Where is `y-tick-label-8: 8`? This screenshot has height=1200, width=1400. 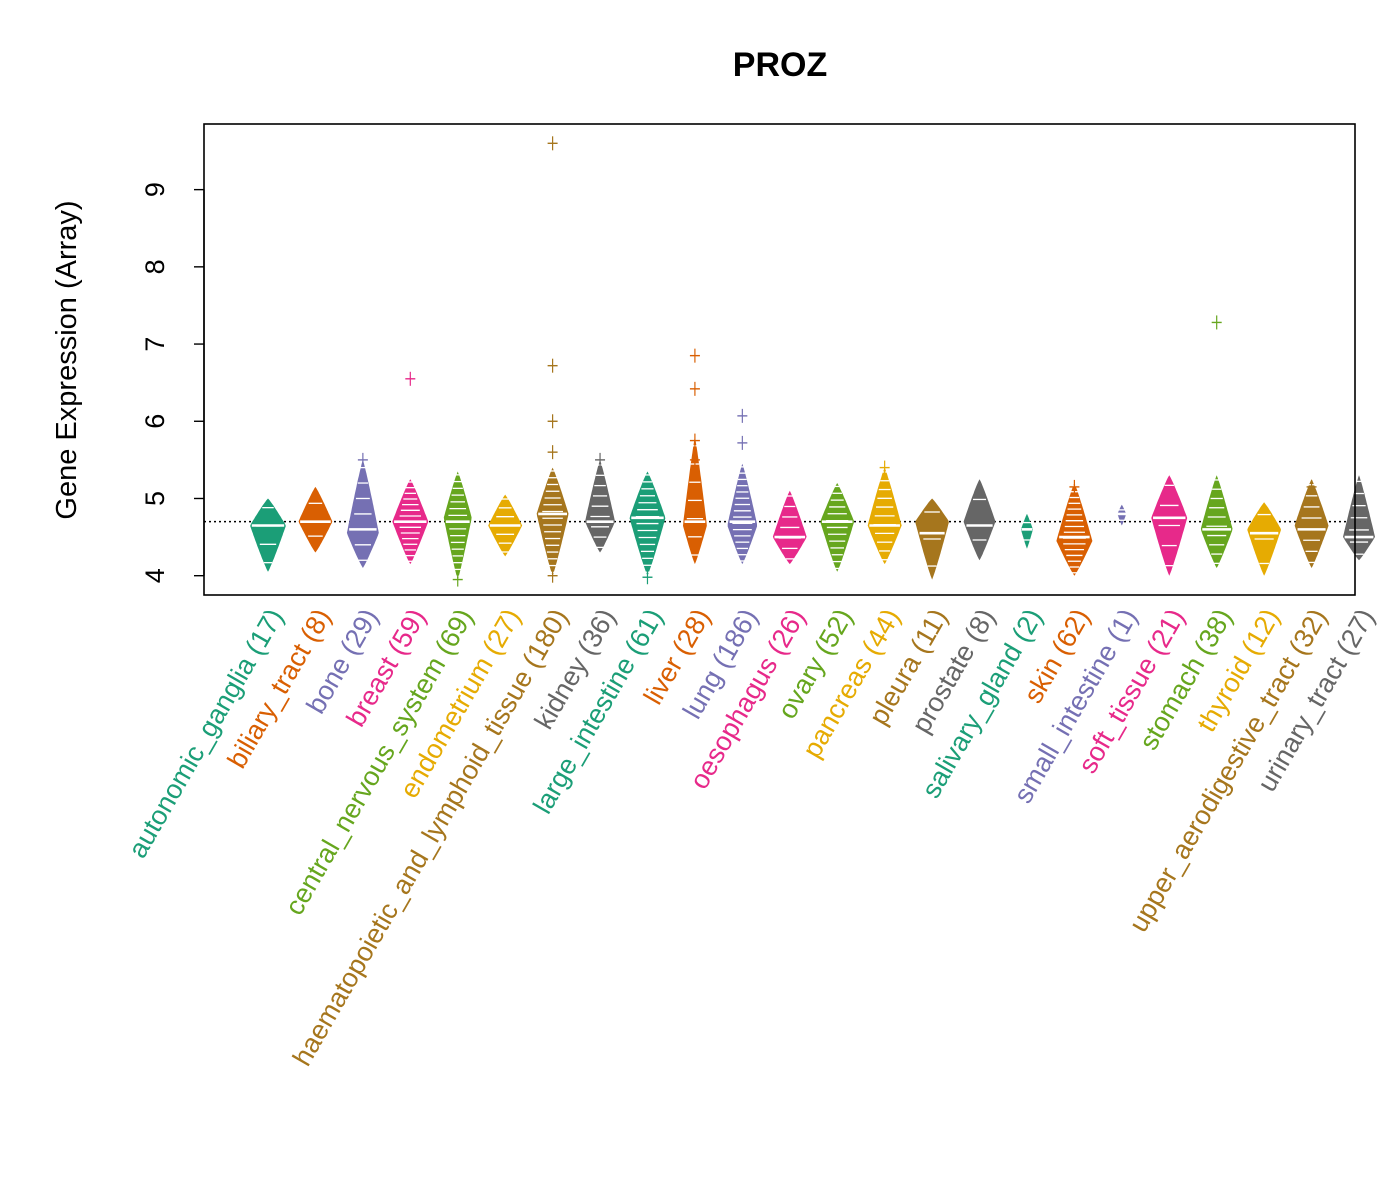
y-tick-label-8: 8 is located at coordinates (155, 266).